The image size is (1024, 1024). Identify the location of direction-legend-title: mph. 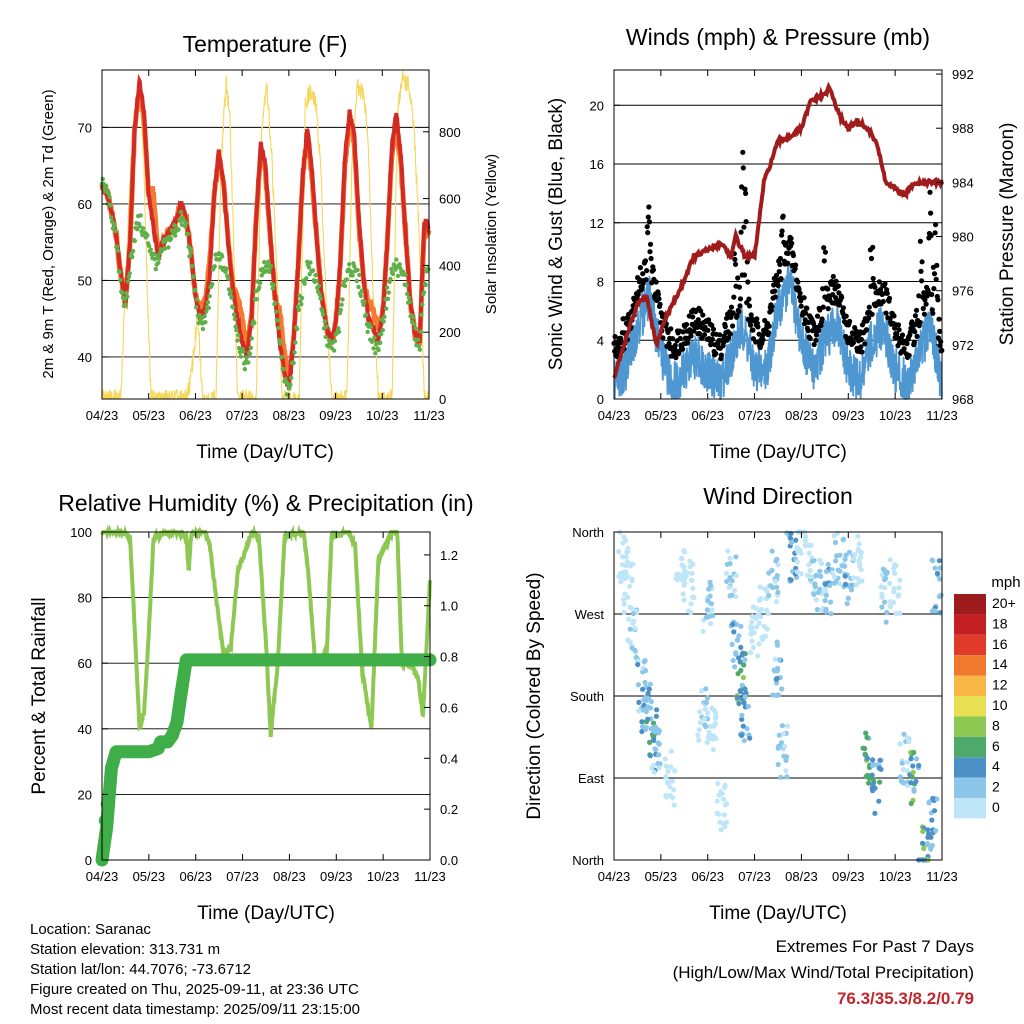
(1005, 582).